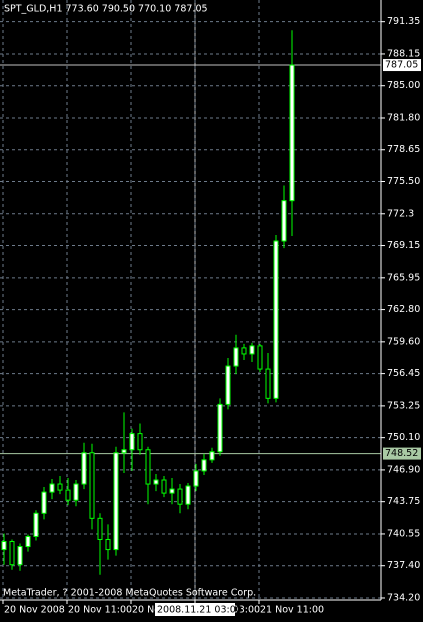 The image size is (423, 622). Describe the element at coordinates (403, 85) in the screenshot. I see `y-tick-label: 785.00` at that location.